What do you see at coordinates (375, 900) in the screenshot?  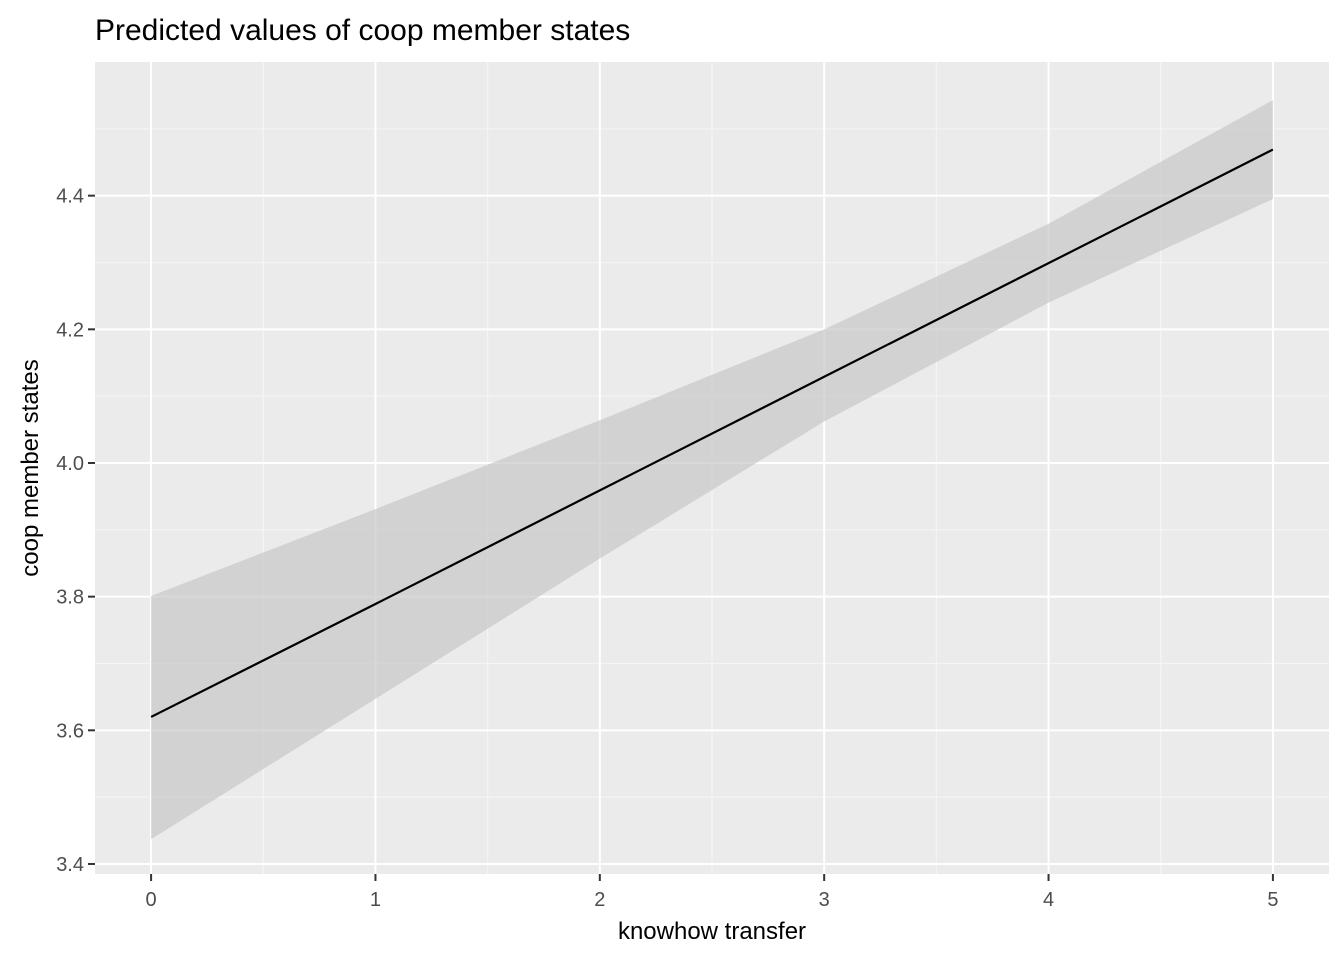 I see `x-tick-label: 1` at bounding box center [375, 900].